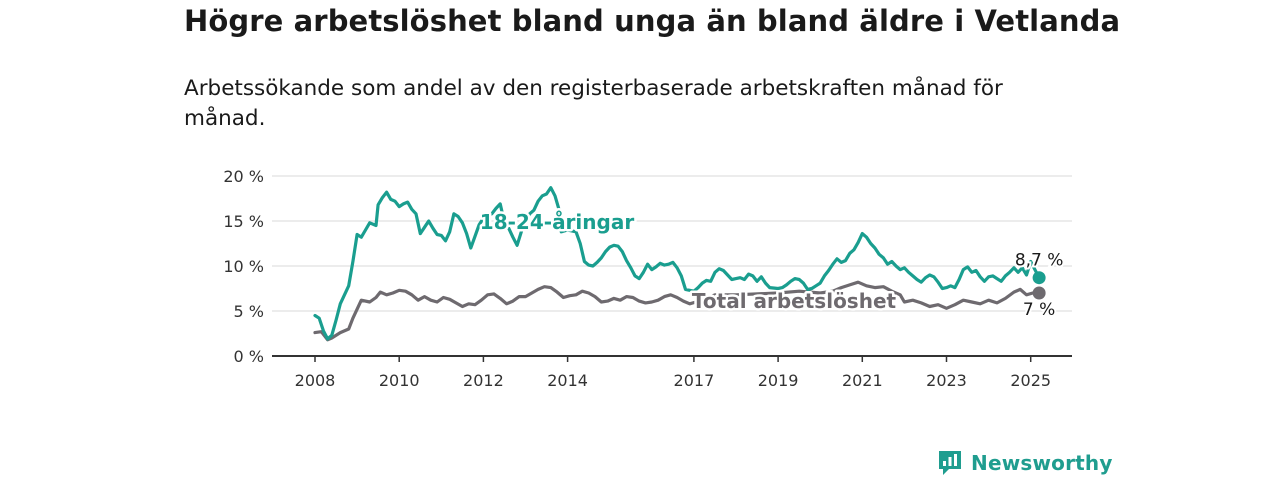 The width and height of the screenshot is (1280, 480). Describe the element at coordinates (778, 380) in the screenshot. I see `x-tick-label: 2019` at that location.